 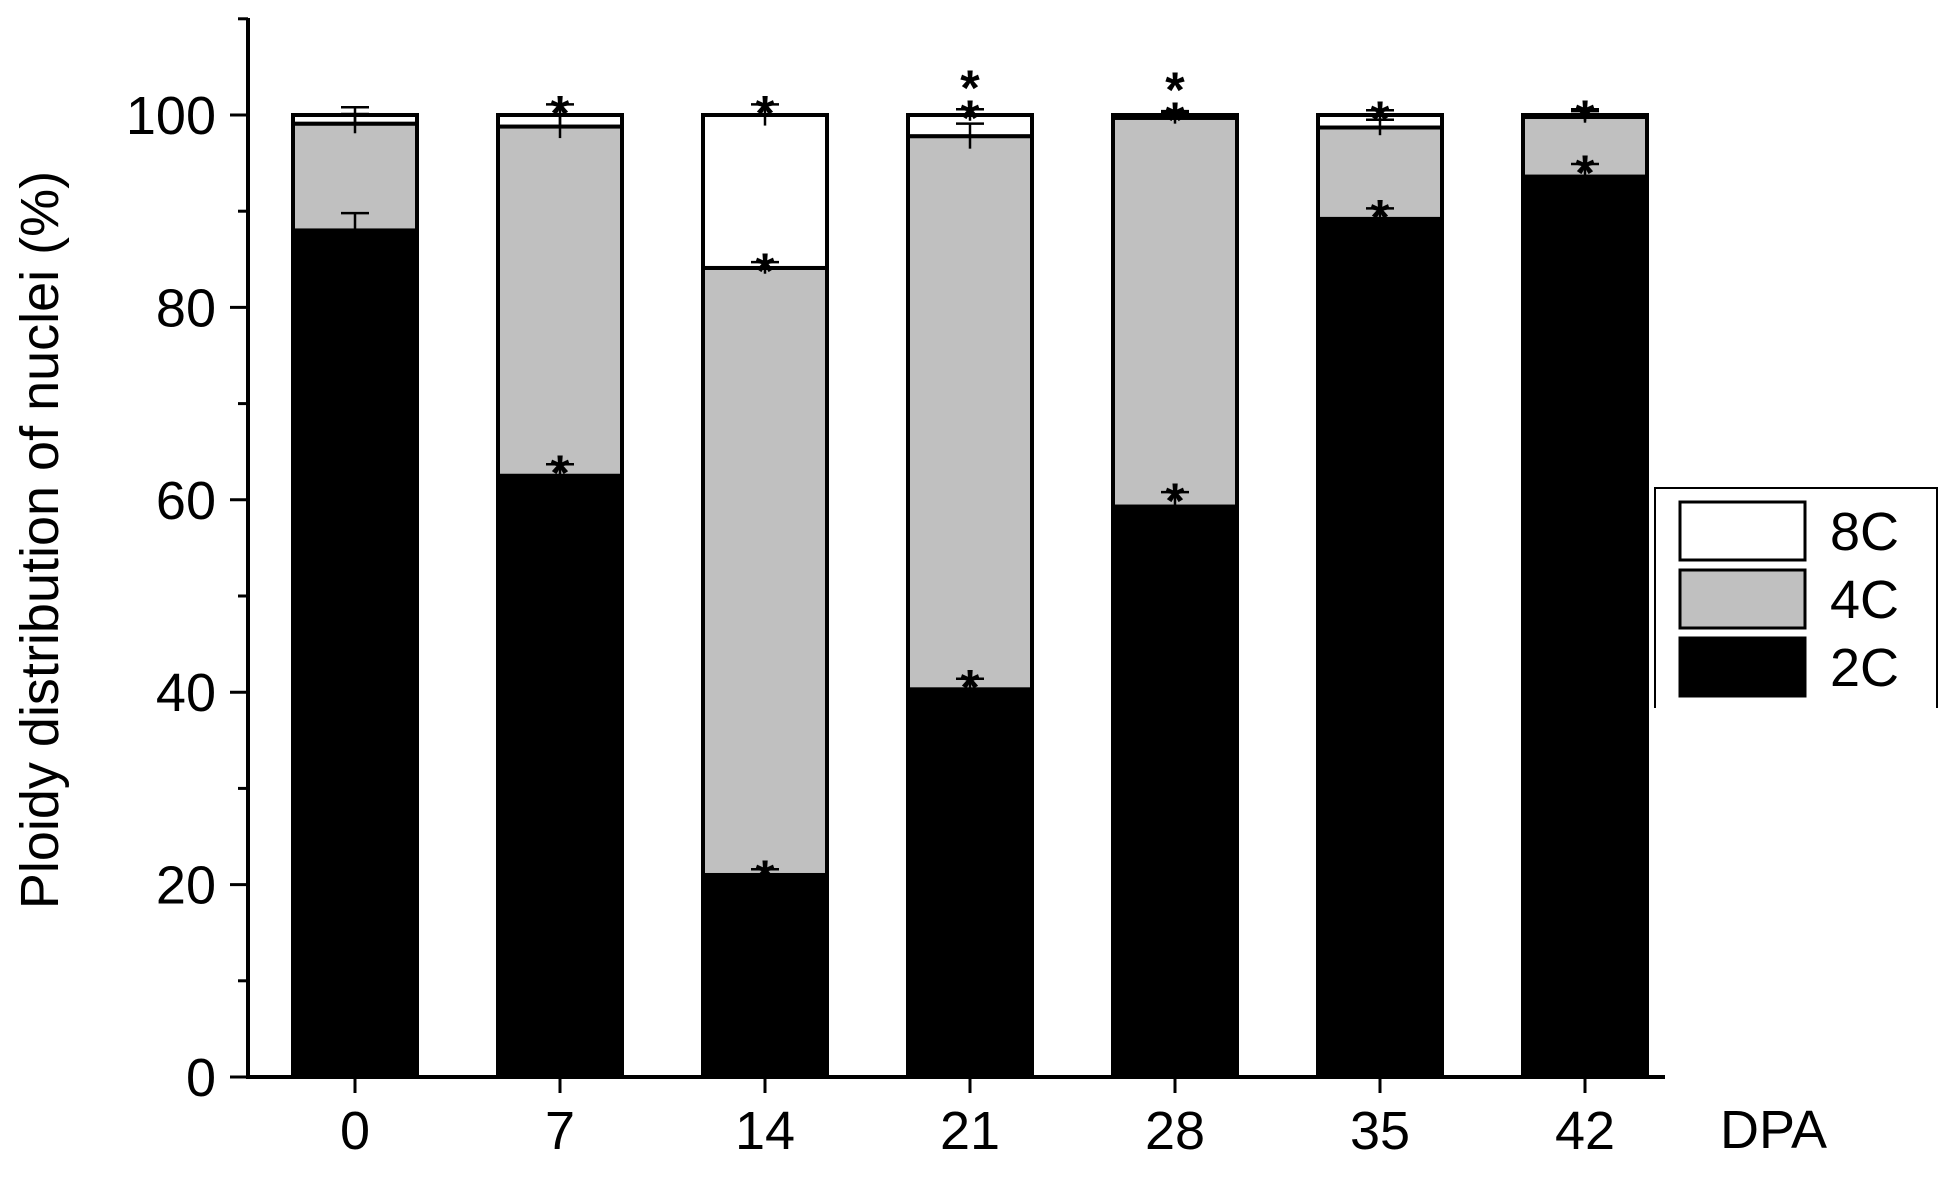 I want to click on legend-swatch-2C, so click(x=1742, y=667).